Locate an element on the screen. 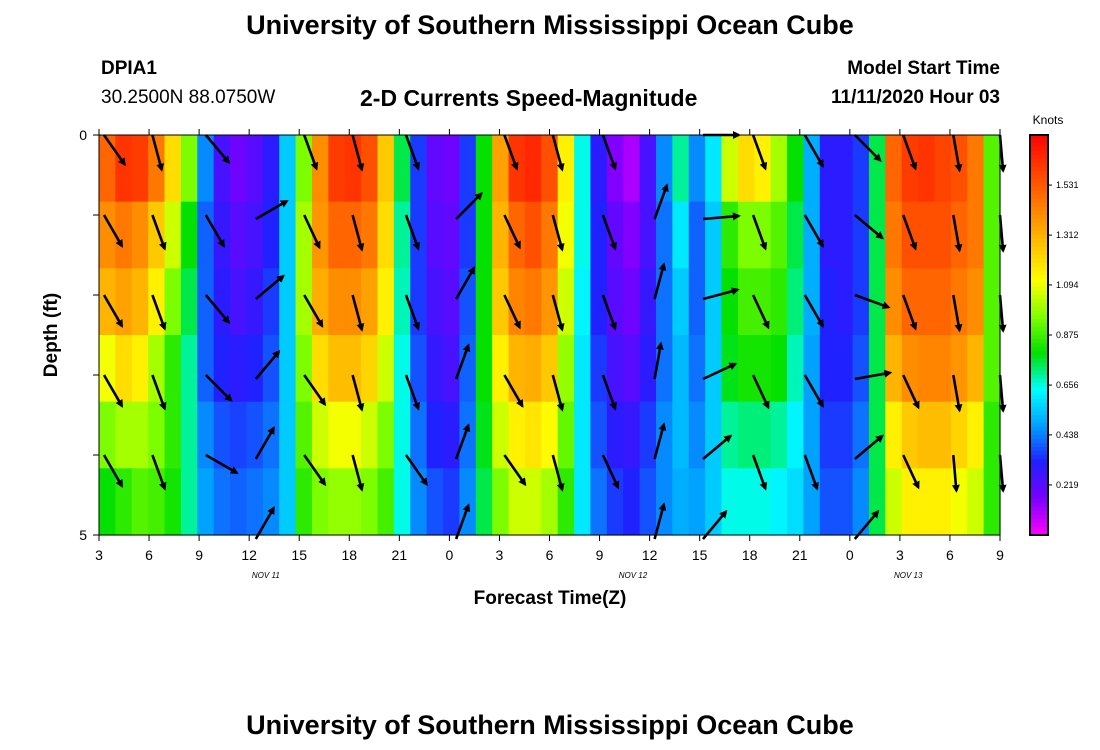 The image size is (1100, 750). x-tick-label: 18 is located at coordinates (750, 555).